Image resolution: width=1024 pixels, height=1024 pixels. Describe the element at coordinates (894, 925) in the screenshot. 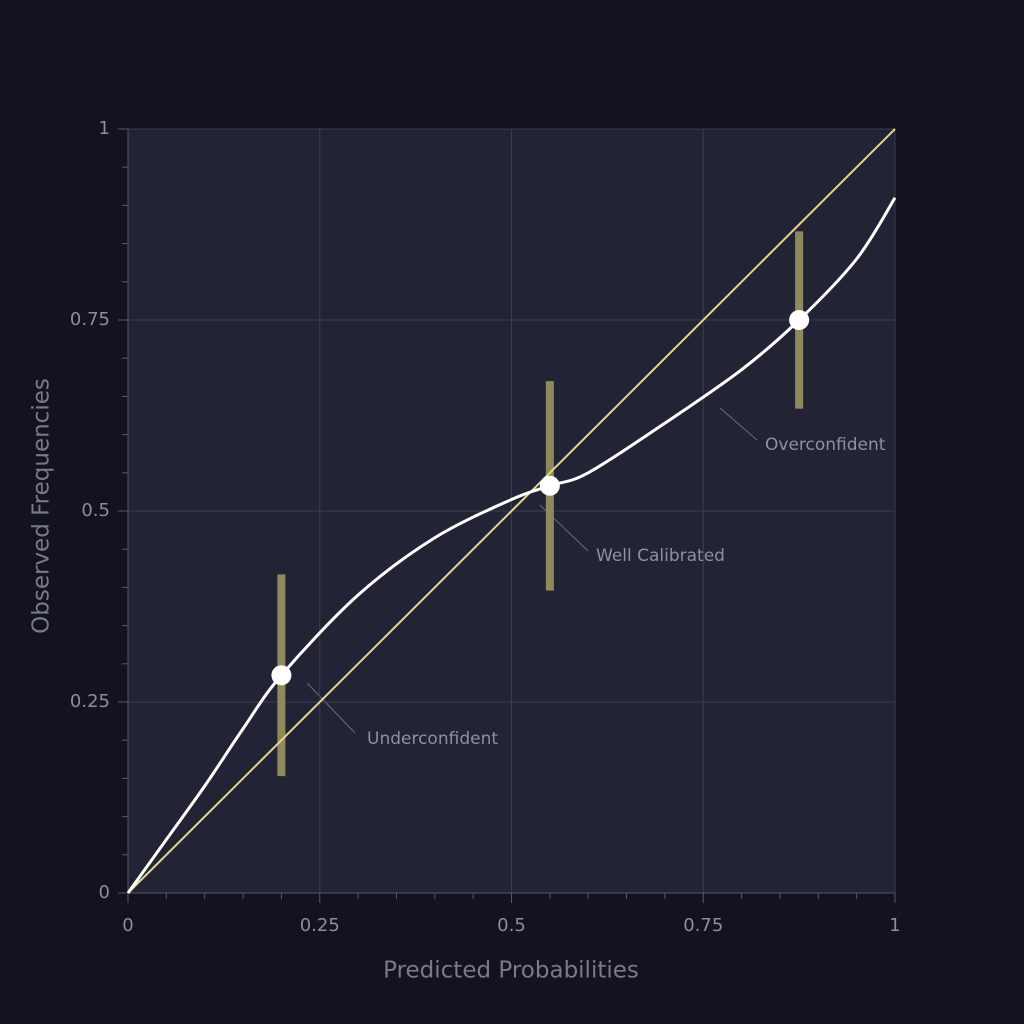

I see `x-tick-label: 1` at that location.